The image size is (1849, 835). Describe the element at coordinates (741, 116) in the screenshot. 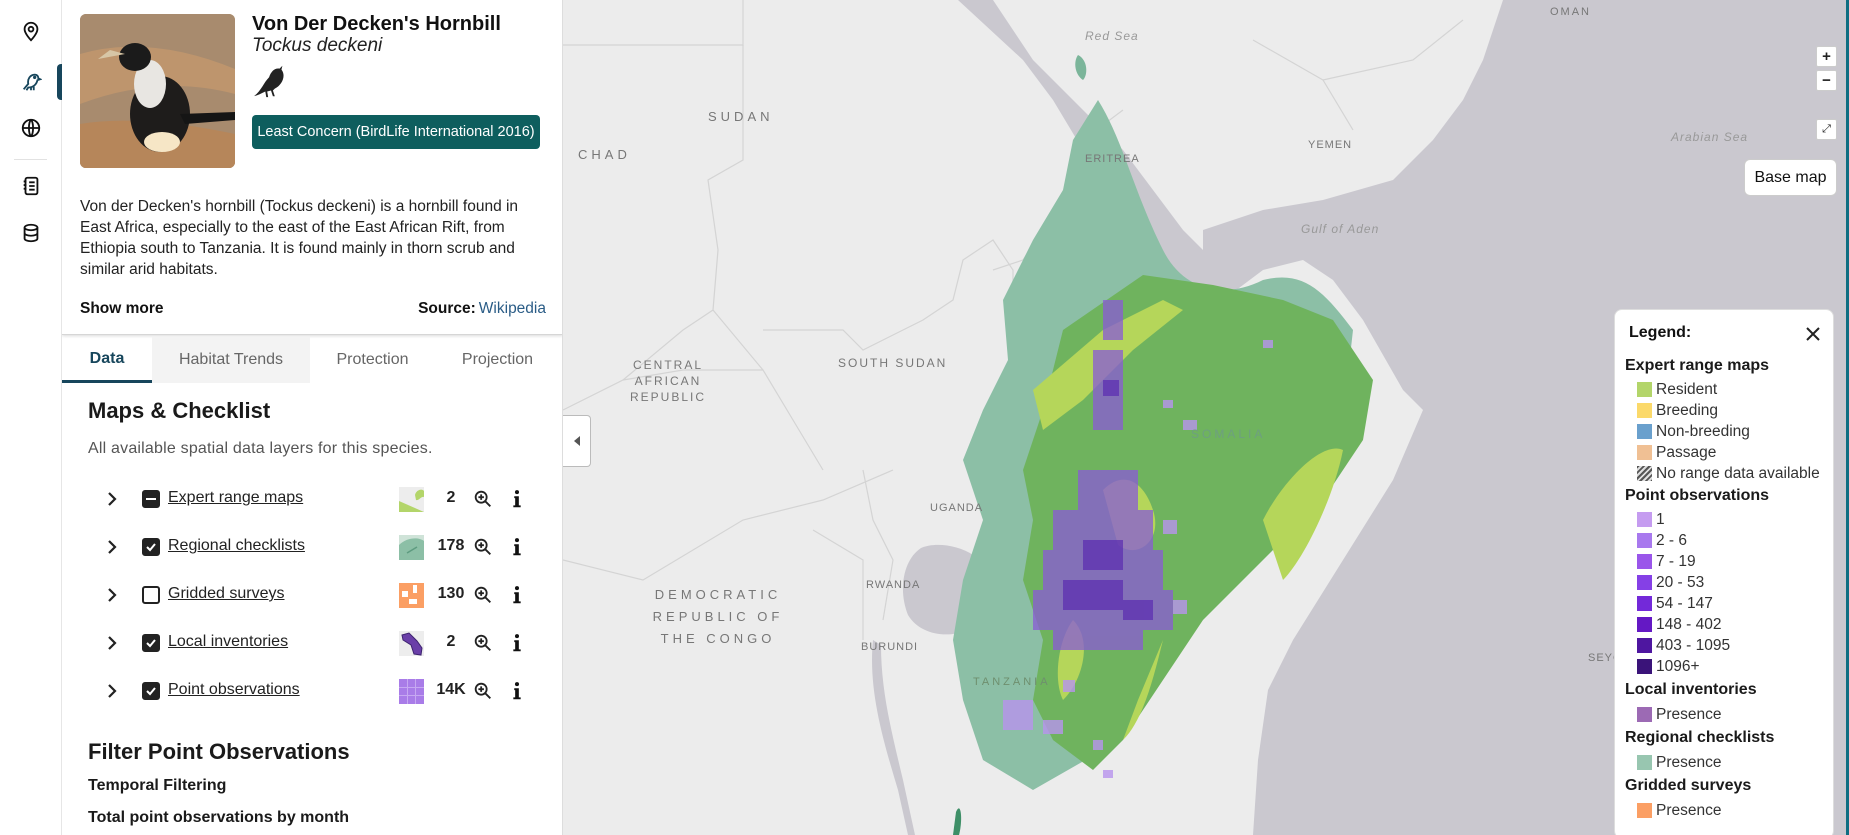

I see `map-label-sudan: SUDAN` at that location.